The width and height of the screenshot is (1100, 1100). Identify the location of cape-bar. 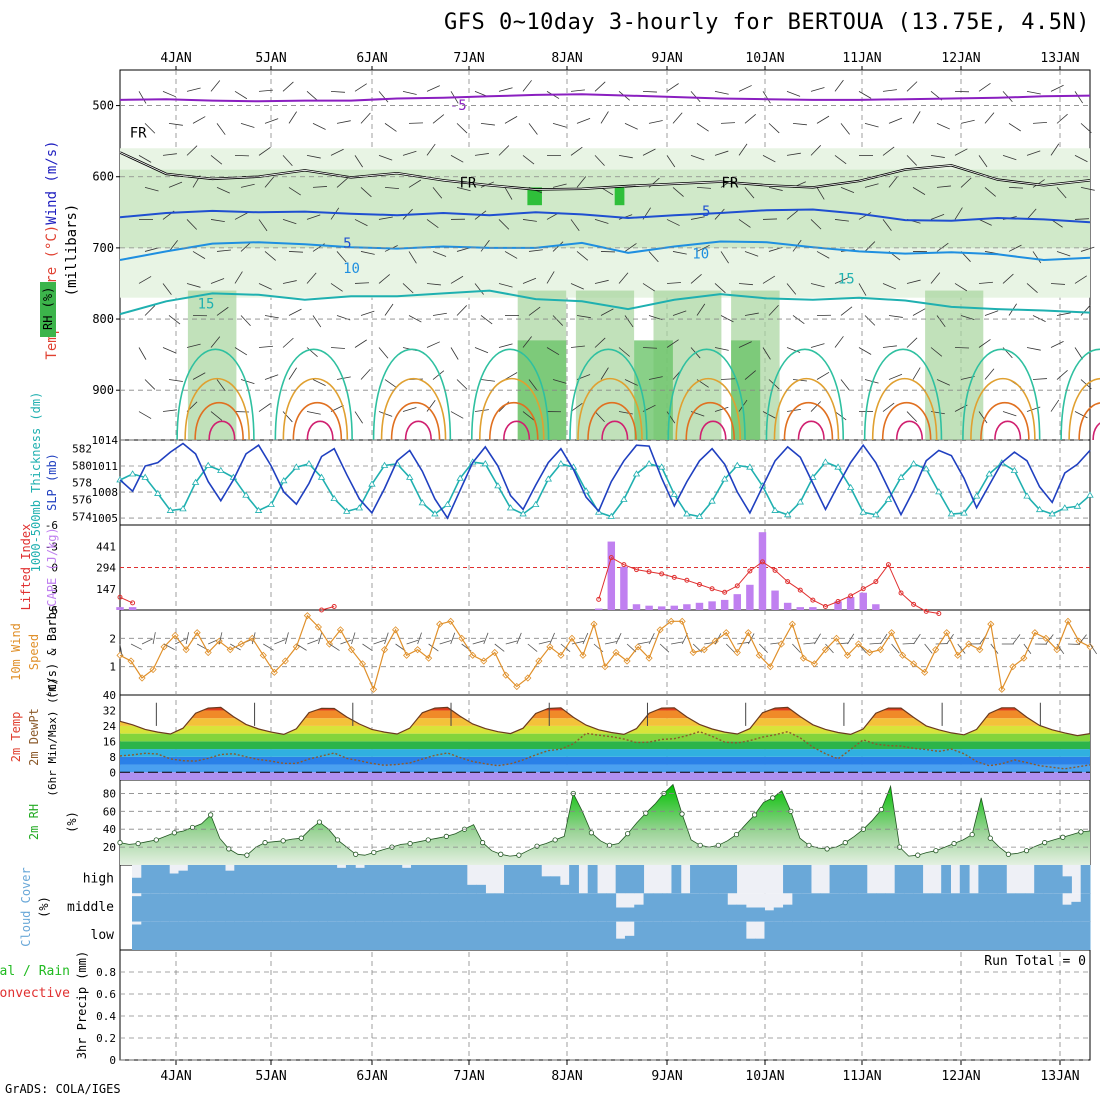
(649, 607).